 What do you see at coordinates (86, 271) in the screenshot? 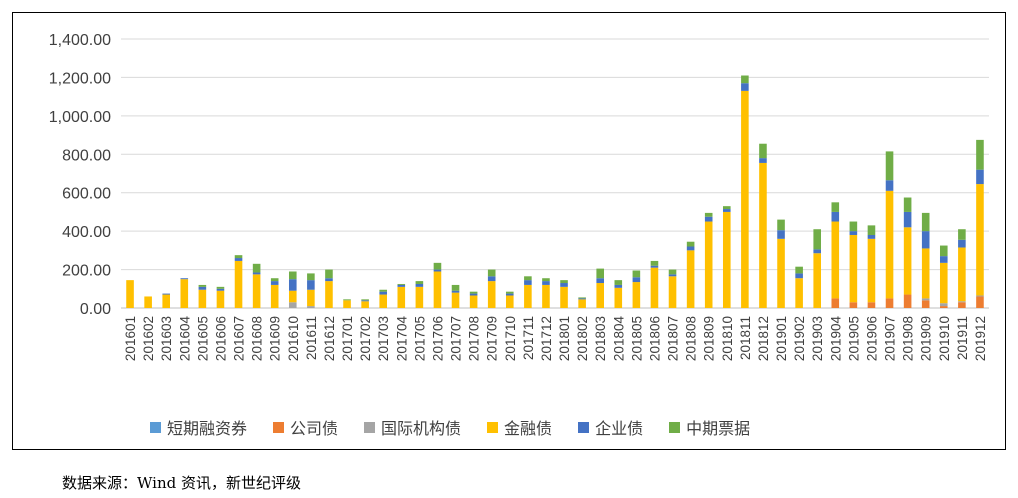
I see `y-tick-label: 200.00` at bounding box center [86, 271].